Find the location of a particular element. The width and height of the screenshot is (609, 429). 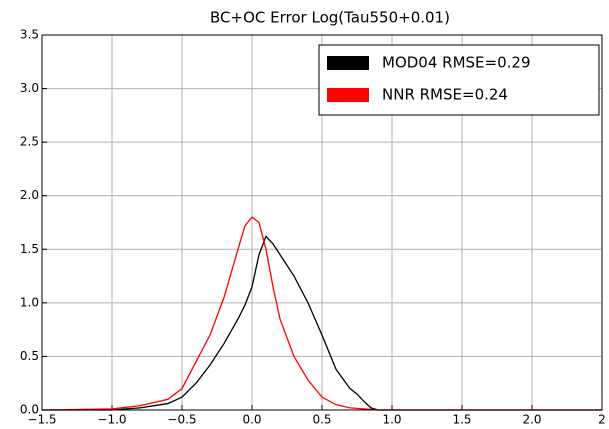

y-tick-label: 1.5 is located at coordinates (29, 249).